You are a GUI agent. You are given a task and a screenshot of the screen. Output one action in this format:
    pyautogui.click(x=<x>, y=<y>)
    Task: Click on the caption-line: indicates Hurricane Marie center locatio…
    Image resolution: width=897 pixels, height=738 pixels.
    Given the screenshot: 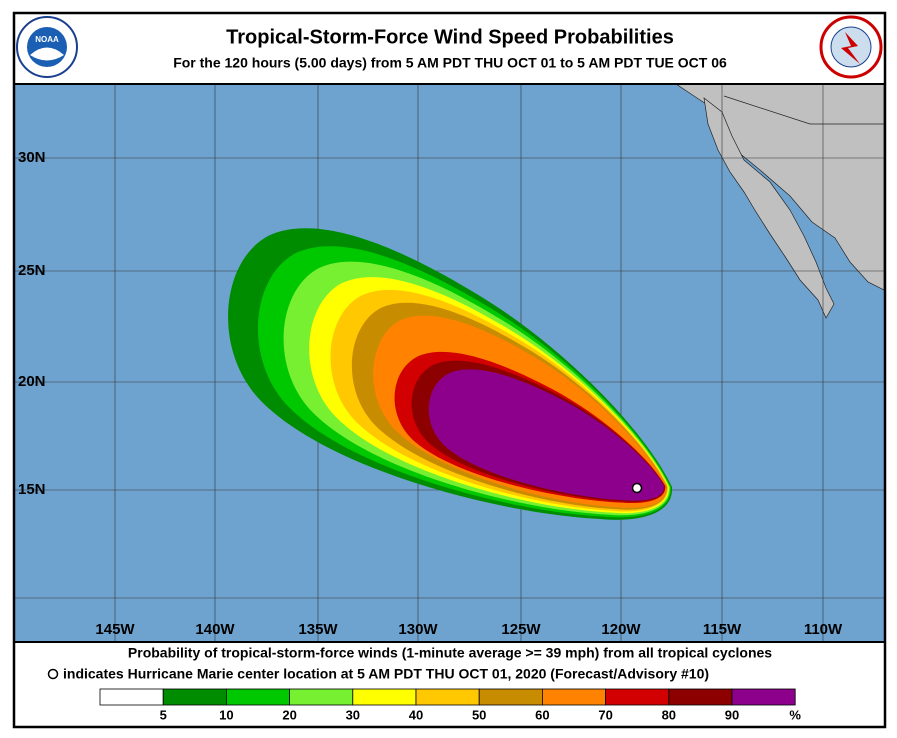 What is the action you would take?
    pyautogui.click(x=386, y=674)
    